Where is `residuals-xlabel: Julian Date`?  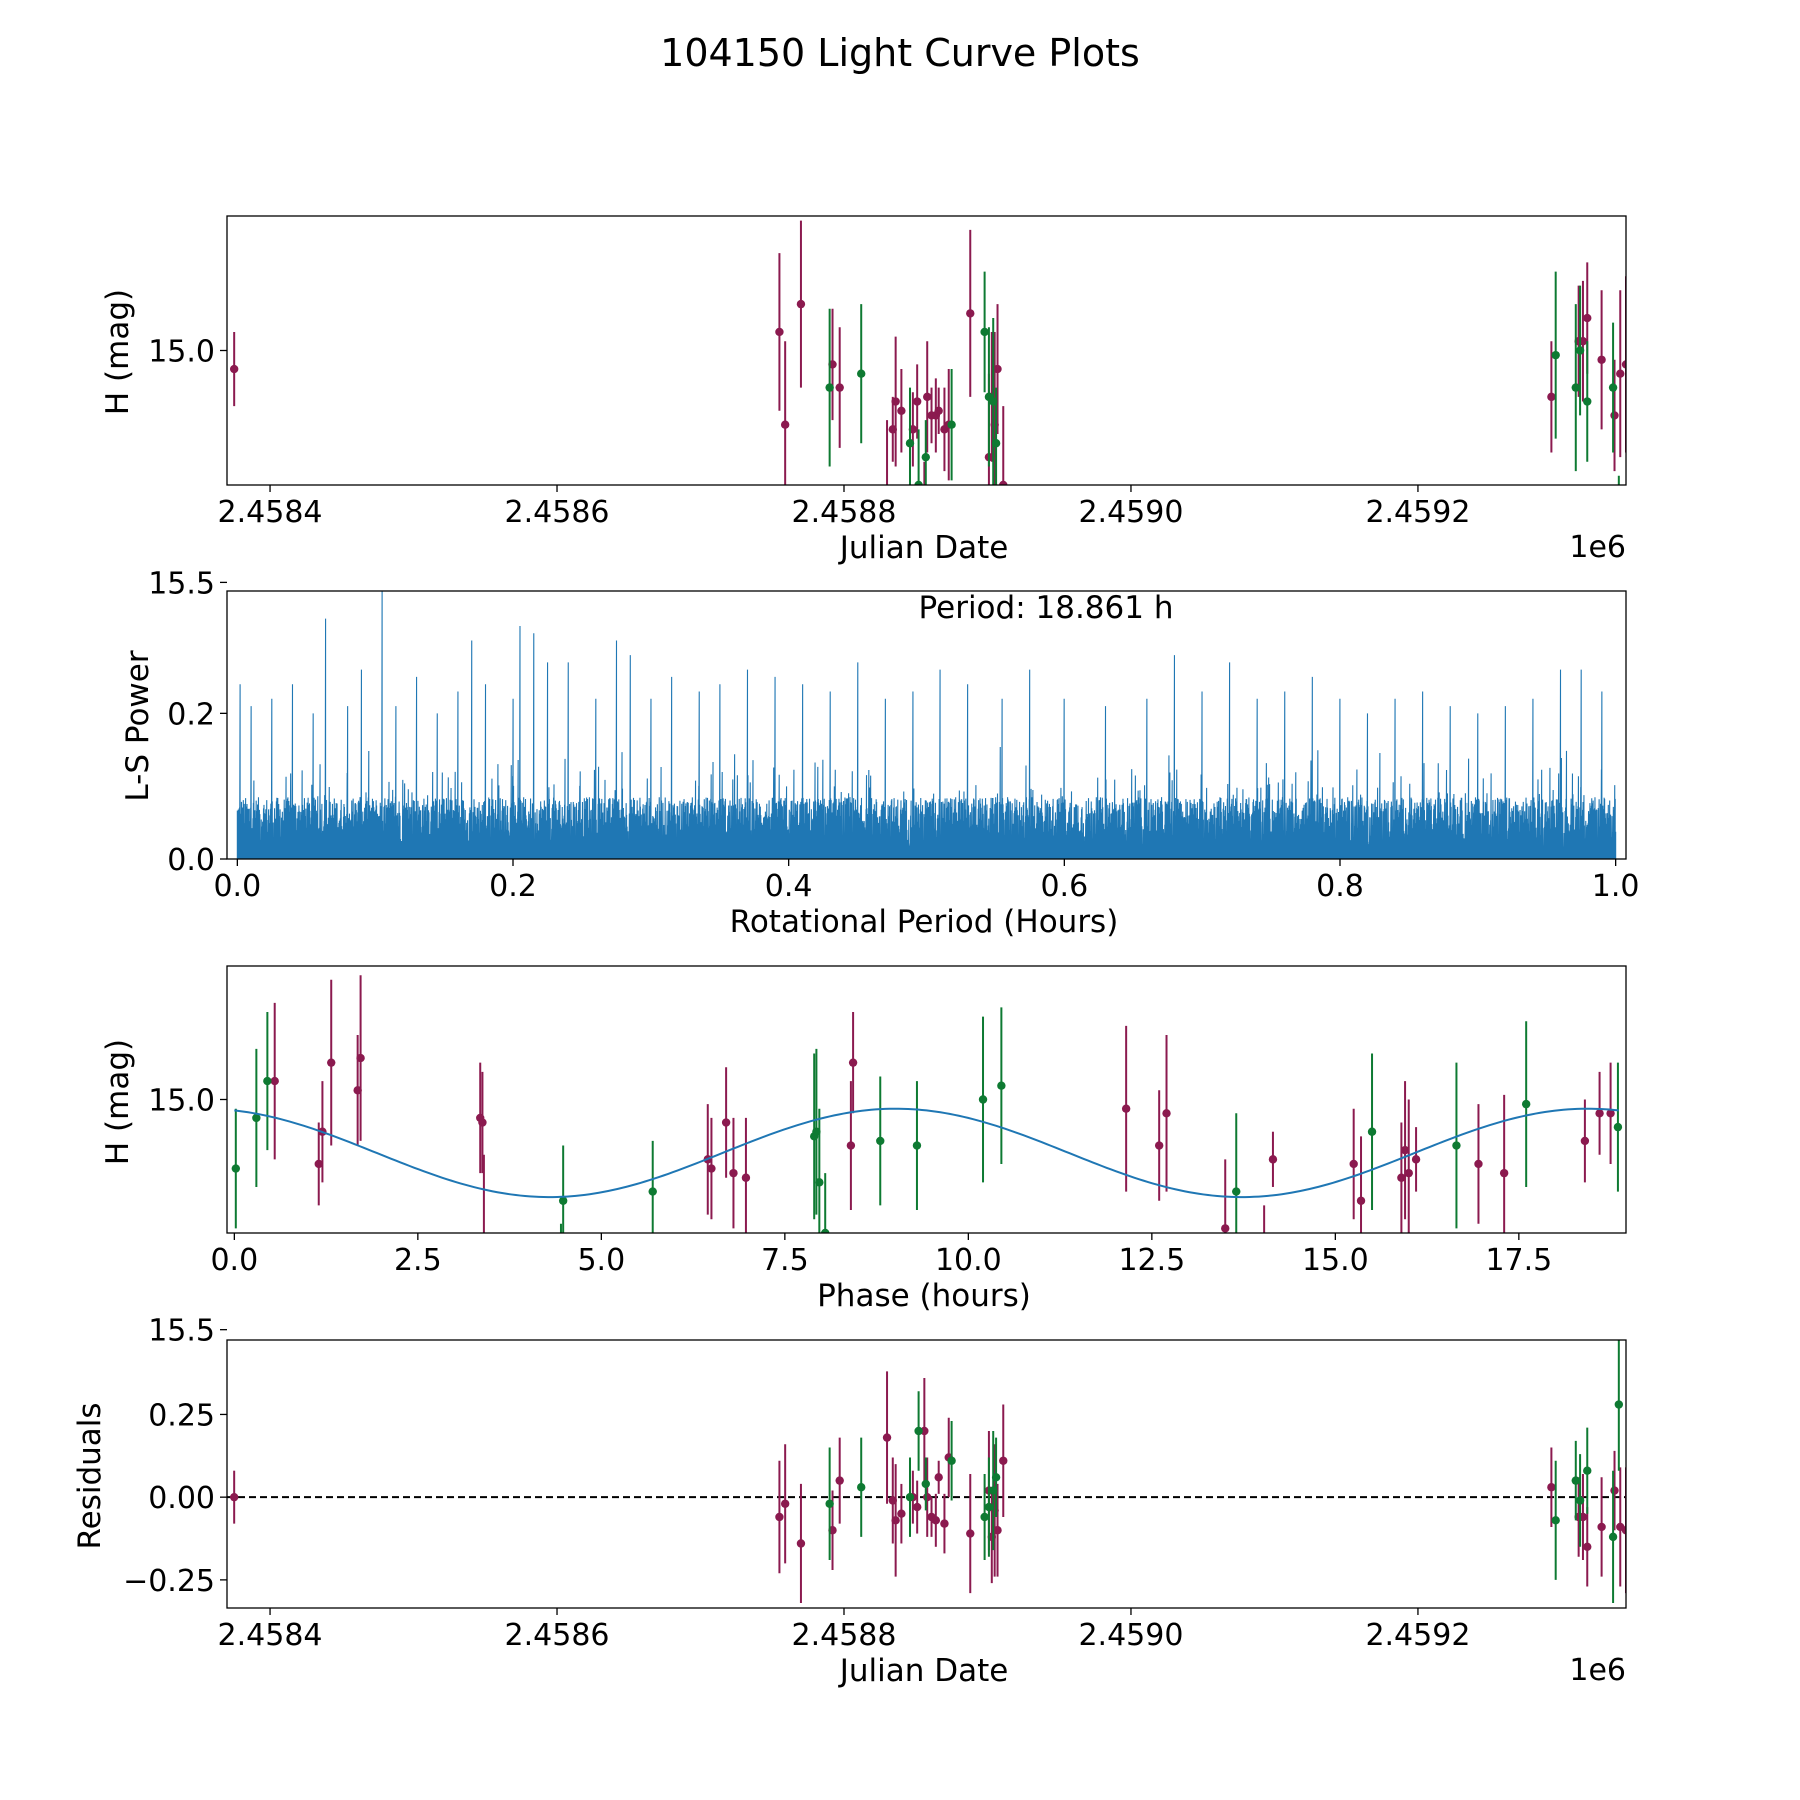
residuals-xlabel: Julian Date is located at coordinates (923, 1671).